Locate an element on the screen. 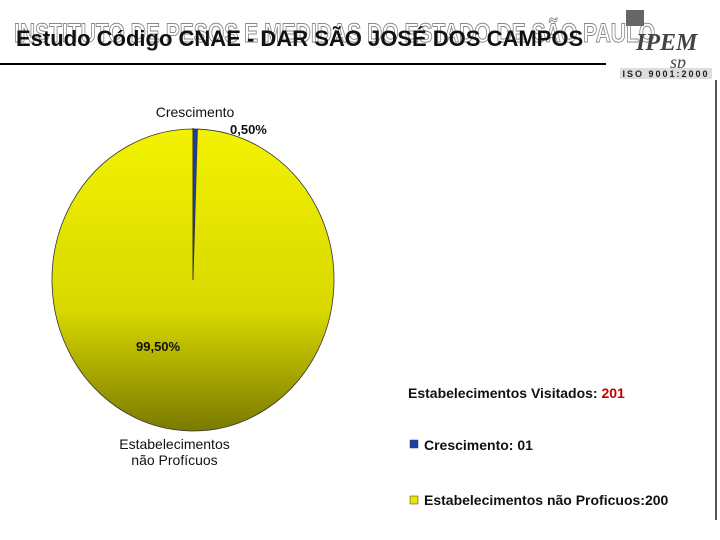  logo-band is located at coordinates (666, 73).